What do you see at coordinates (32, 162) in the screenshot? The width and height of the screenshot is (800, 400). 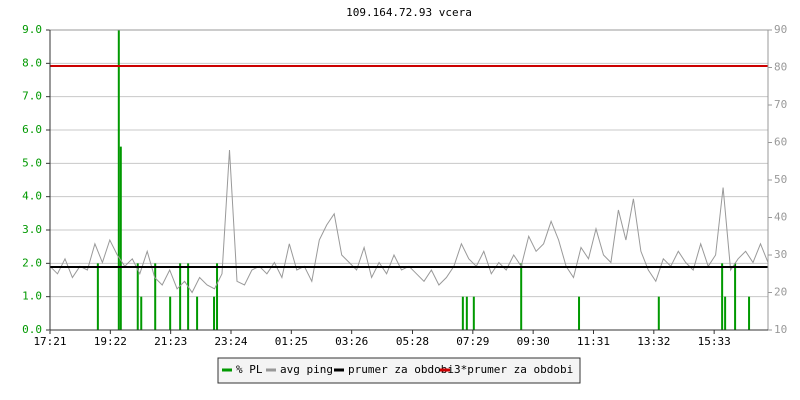 I see `y-tick-label: 5.0` at bounding box center [32, 162].